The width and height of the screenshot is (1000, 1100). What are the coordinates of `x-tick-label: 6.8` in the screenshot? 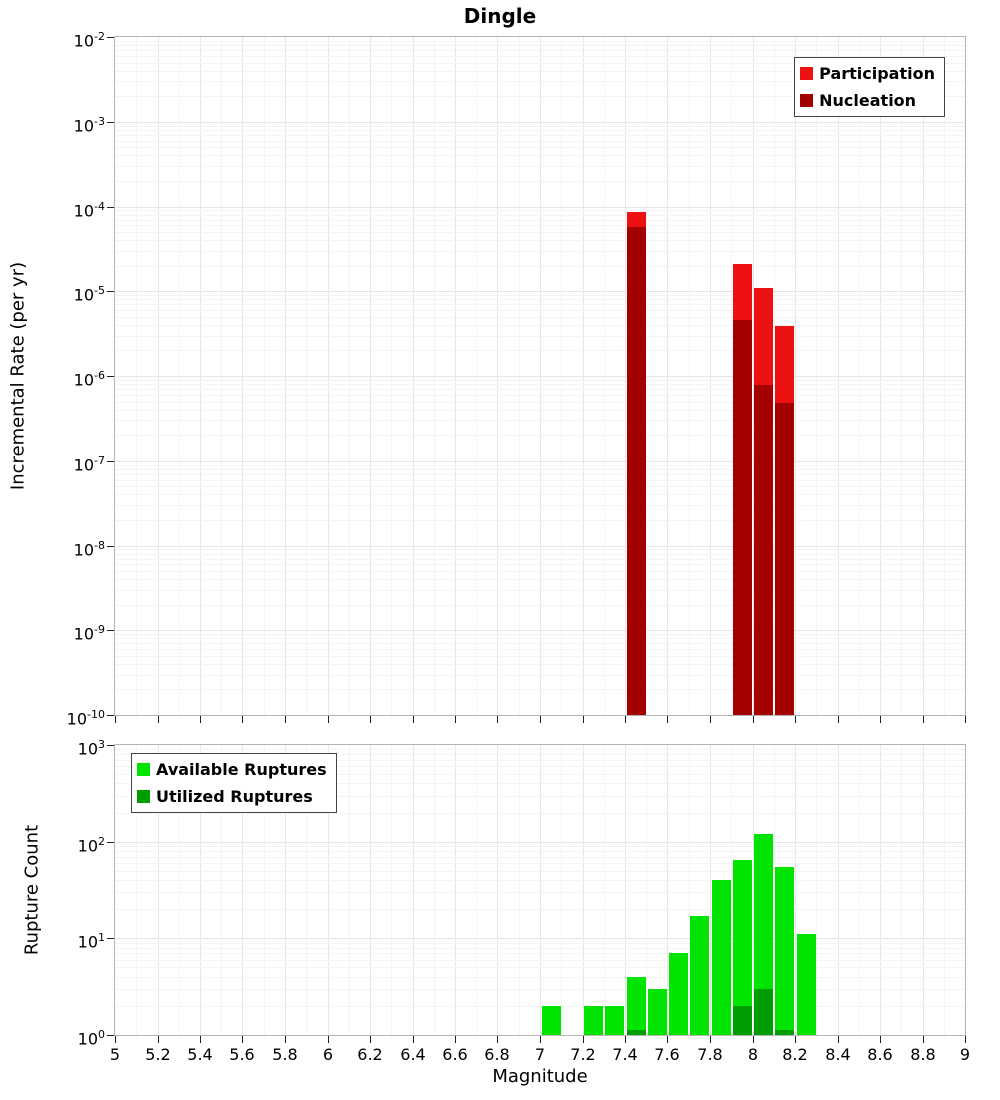 It's located at (497, 1054).